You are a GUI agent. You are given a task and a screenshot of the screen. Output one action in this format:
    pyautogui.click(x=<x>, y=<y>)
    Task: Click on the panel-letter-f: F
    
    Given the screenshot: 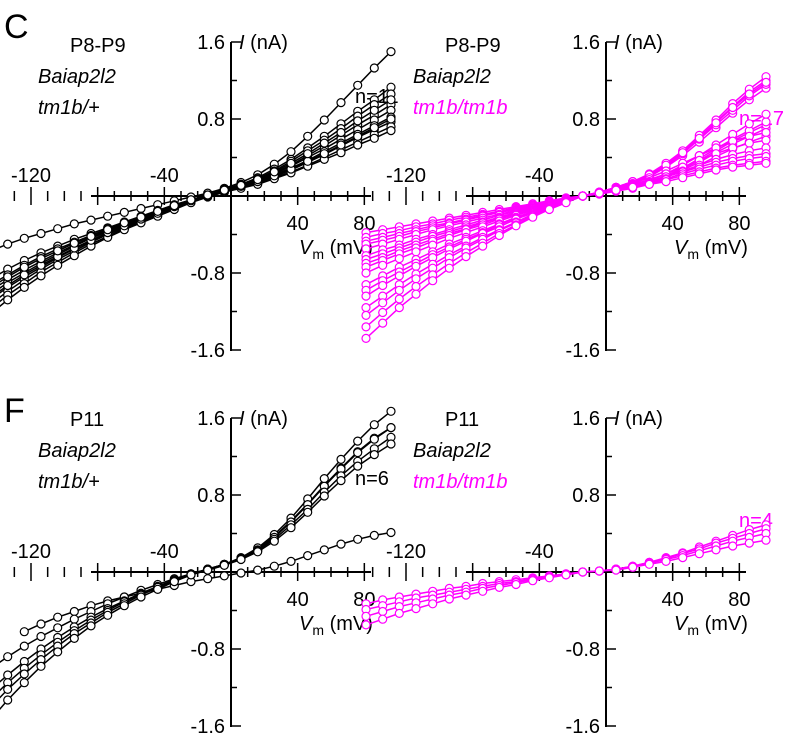 What is the action you would take?
    pyautogui.click(x=14, y=411)
    